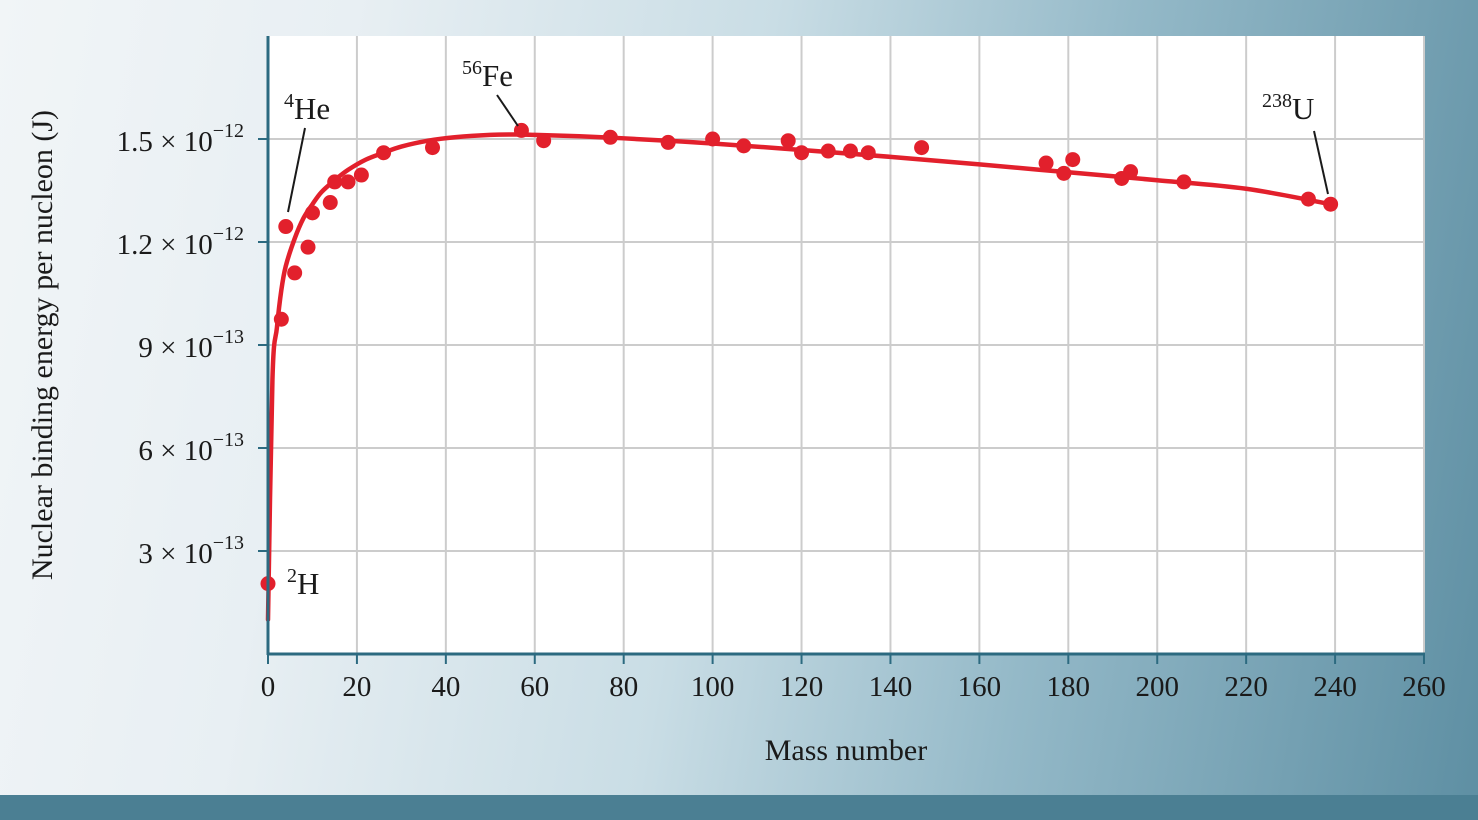 This screenshot has height=820, width=1478. I want to click on x-tick-label: 220, so click(1246, 687).